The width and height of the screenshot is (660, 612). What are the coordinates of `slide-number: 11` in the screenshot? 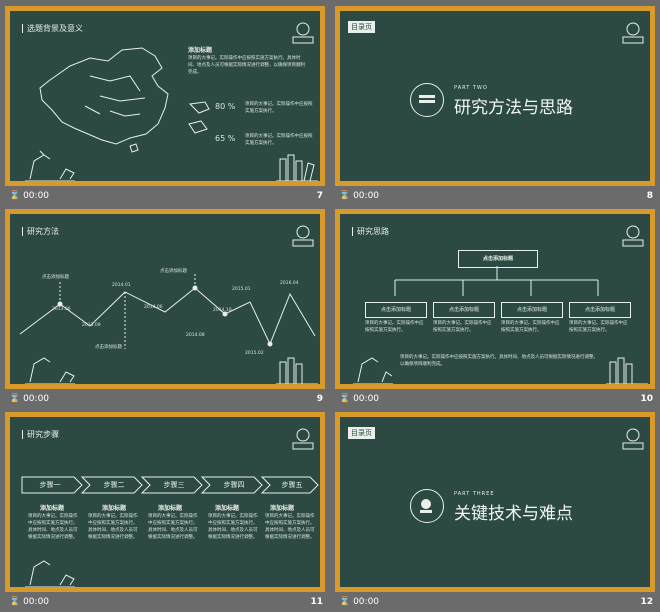 It's located at (316, 602).